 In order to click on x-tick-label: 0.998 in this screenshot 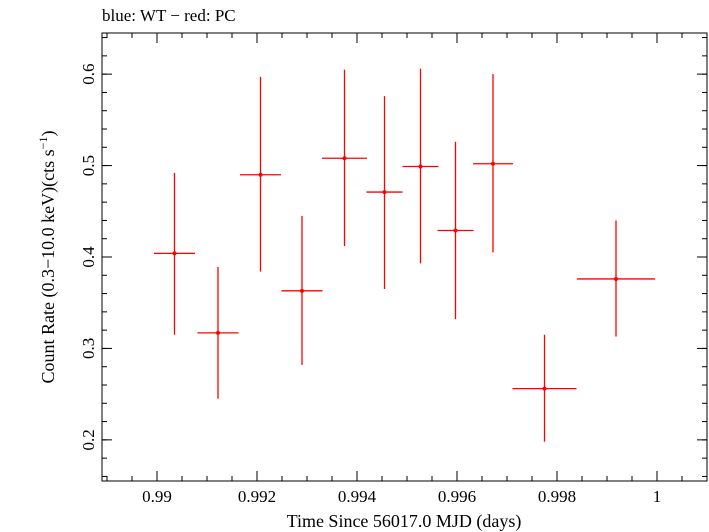, I will do `click(557, 496)`.